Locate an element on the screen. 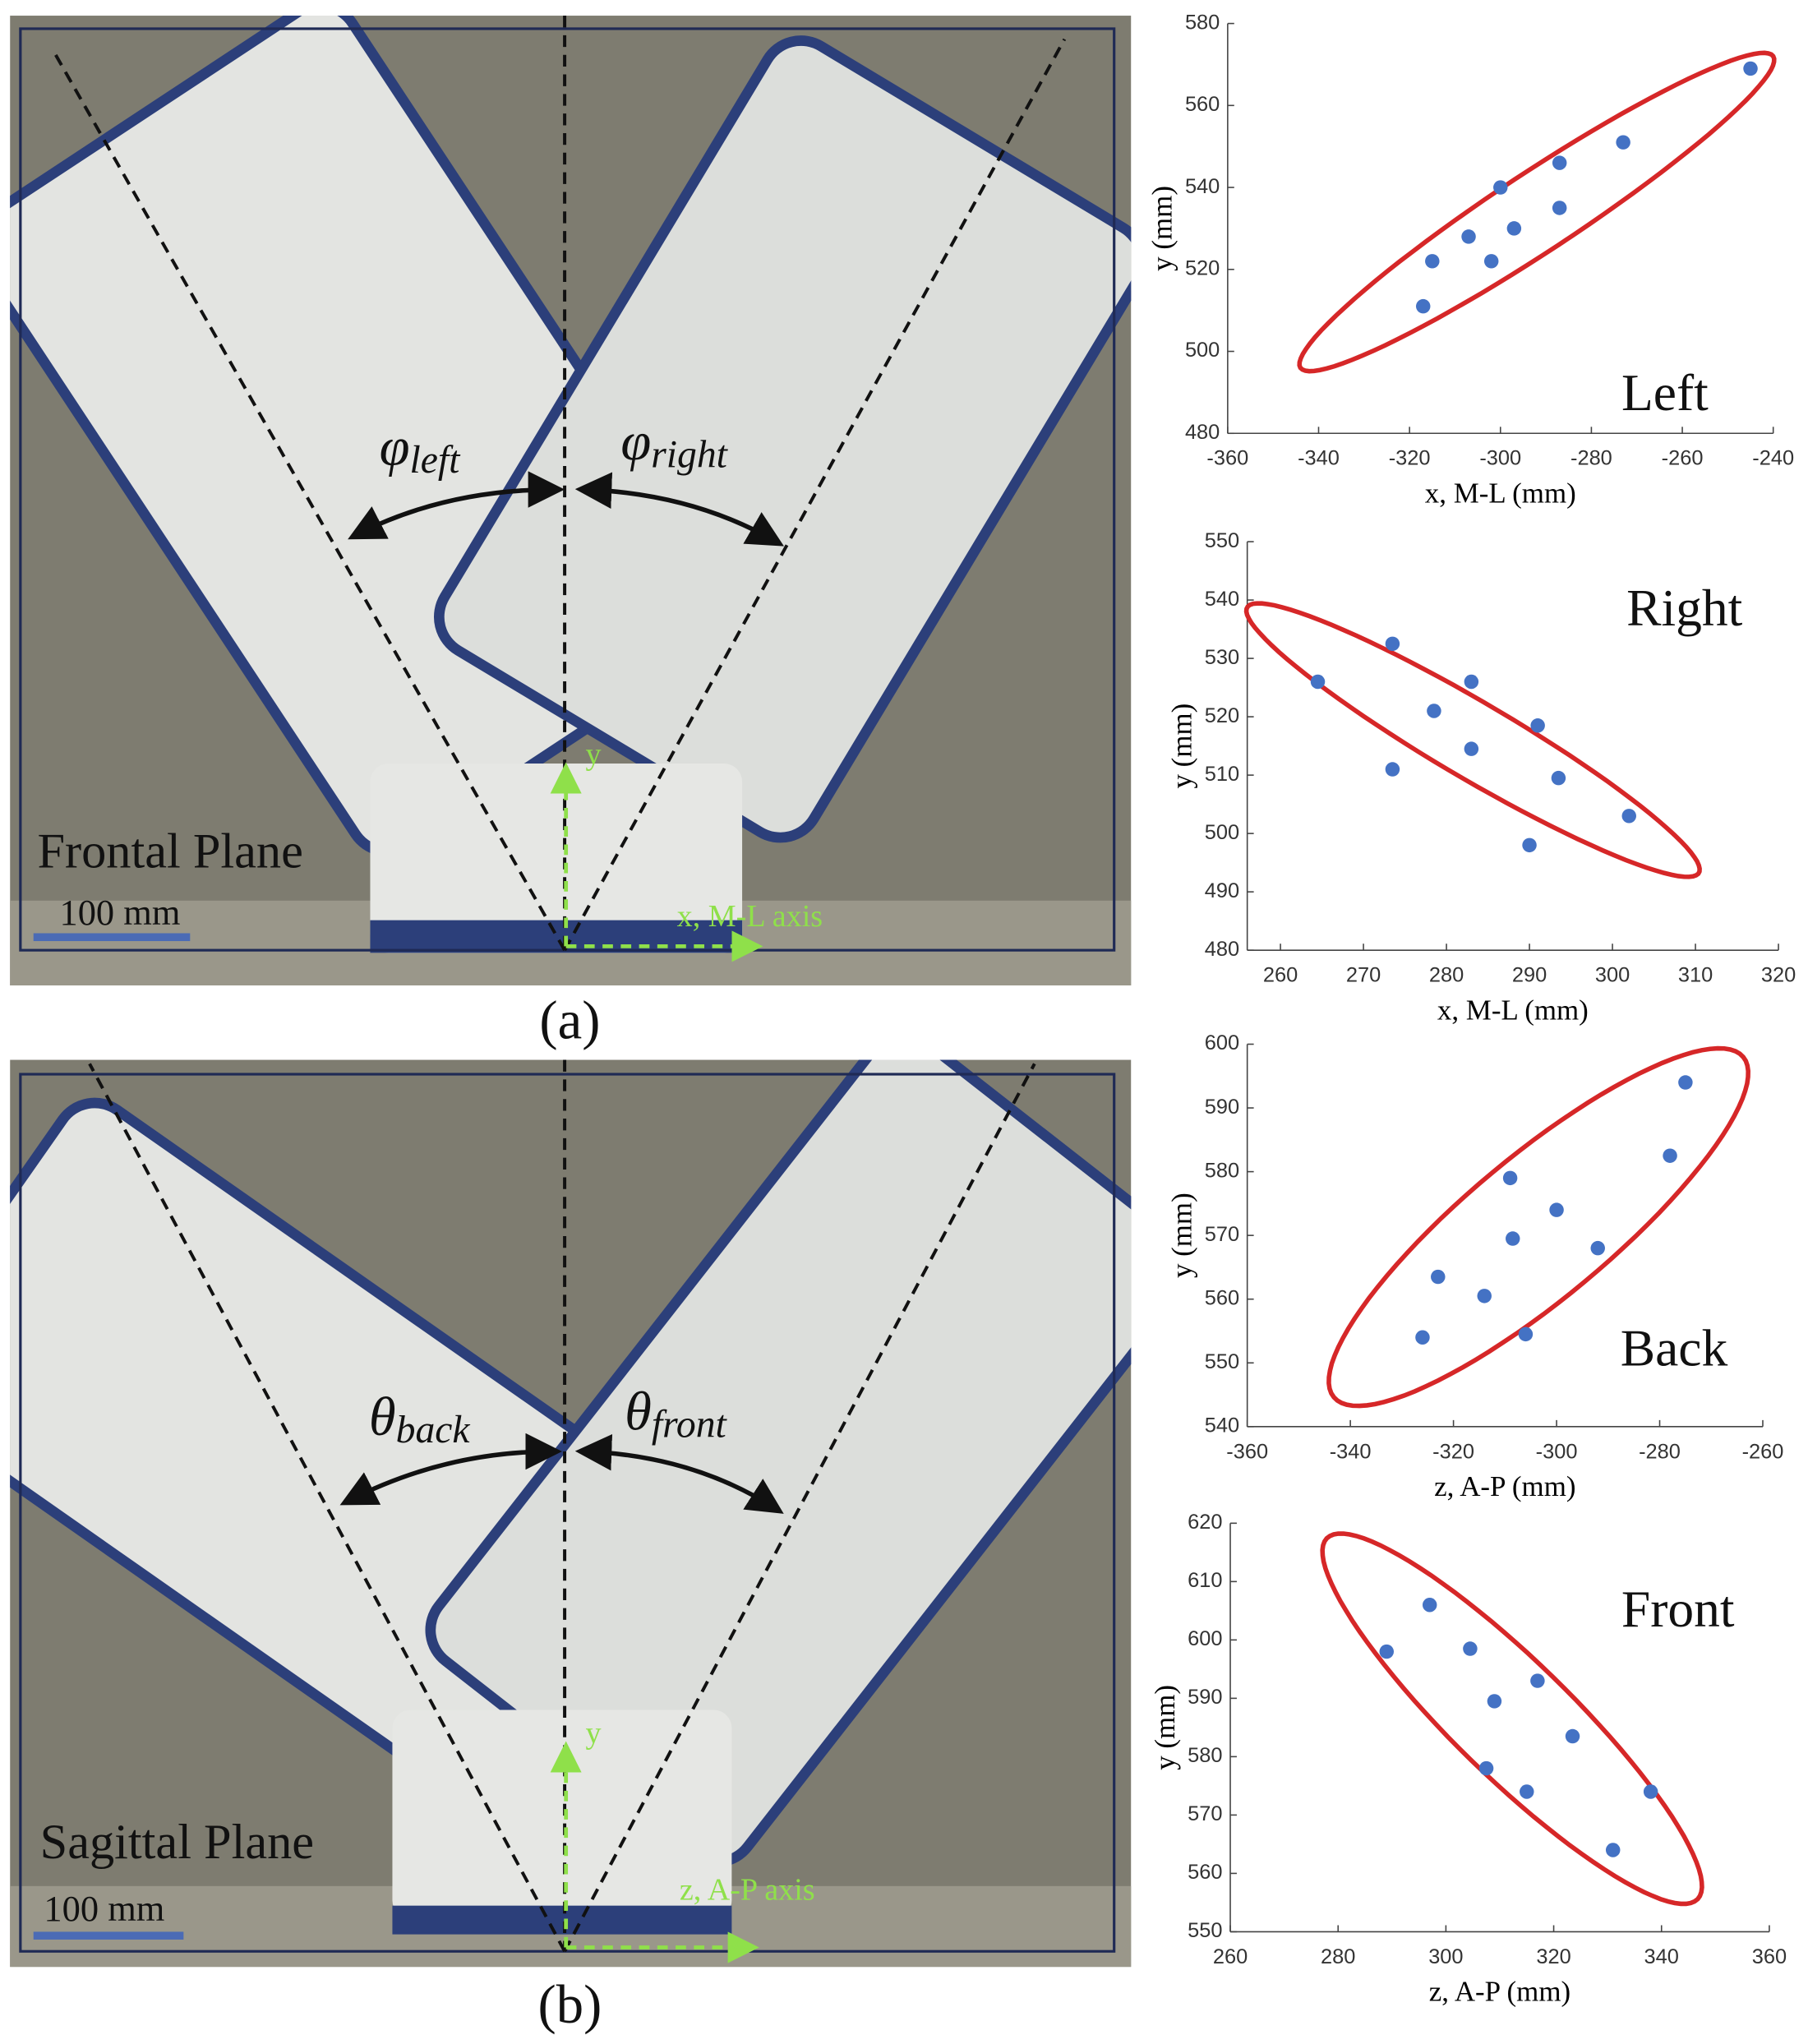  panel-label: (a) is located at coordinates (569, 1021).